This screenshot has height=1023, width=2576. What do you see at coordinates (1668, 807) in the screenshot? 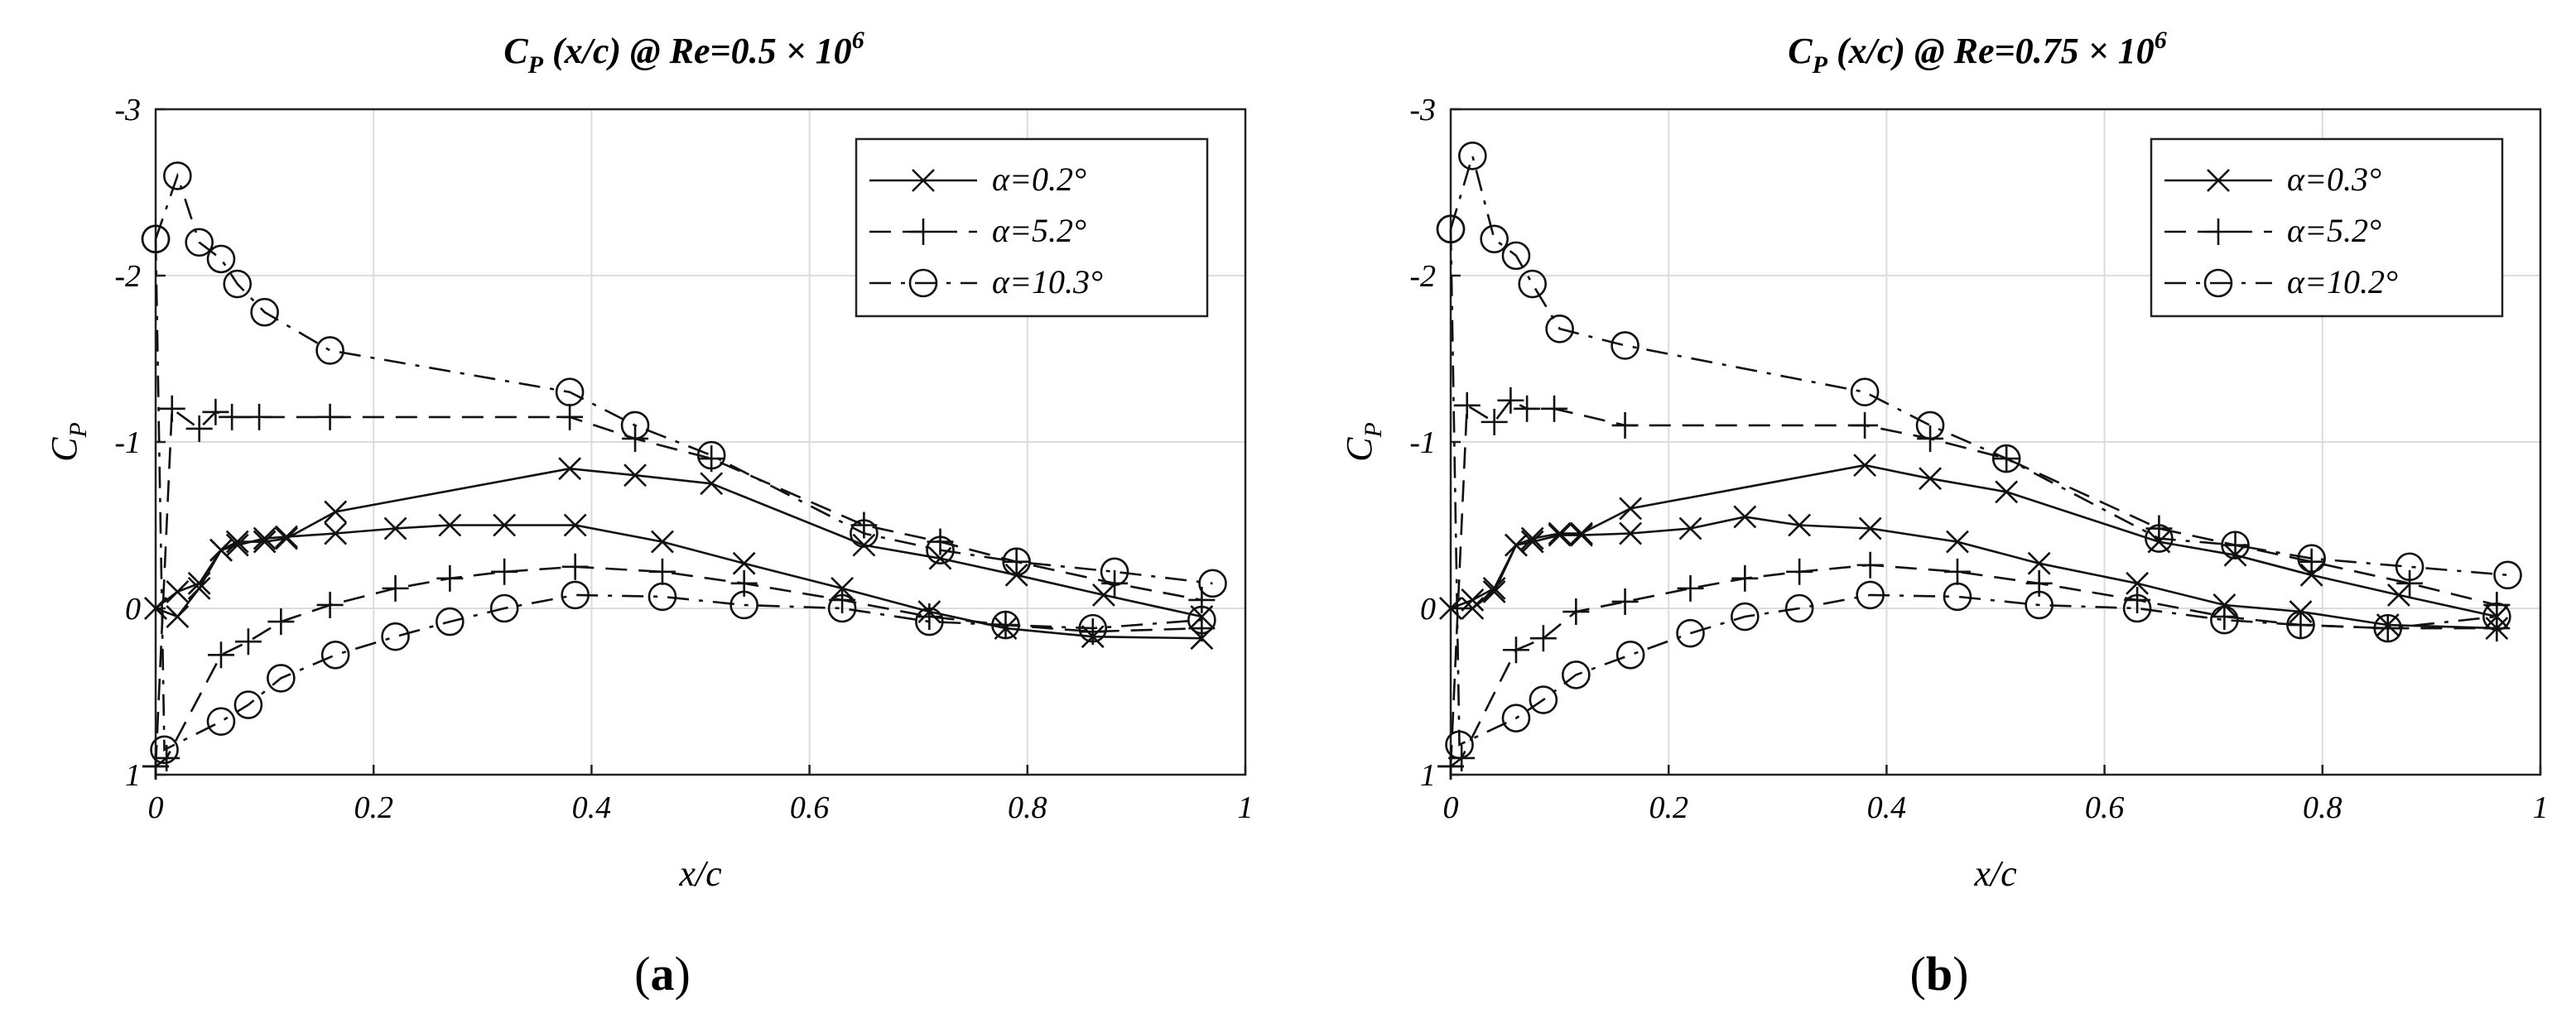
I see `x-tick-label: 0.2` at bounding box center [1668, 807].